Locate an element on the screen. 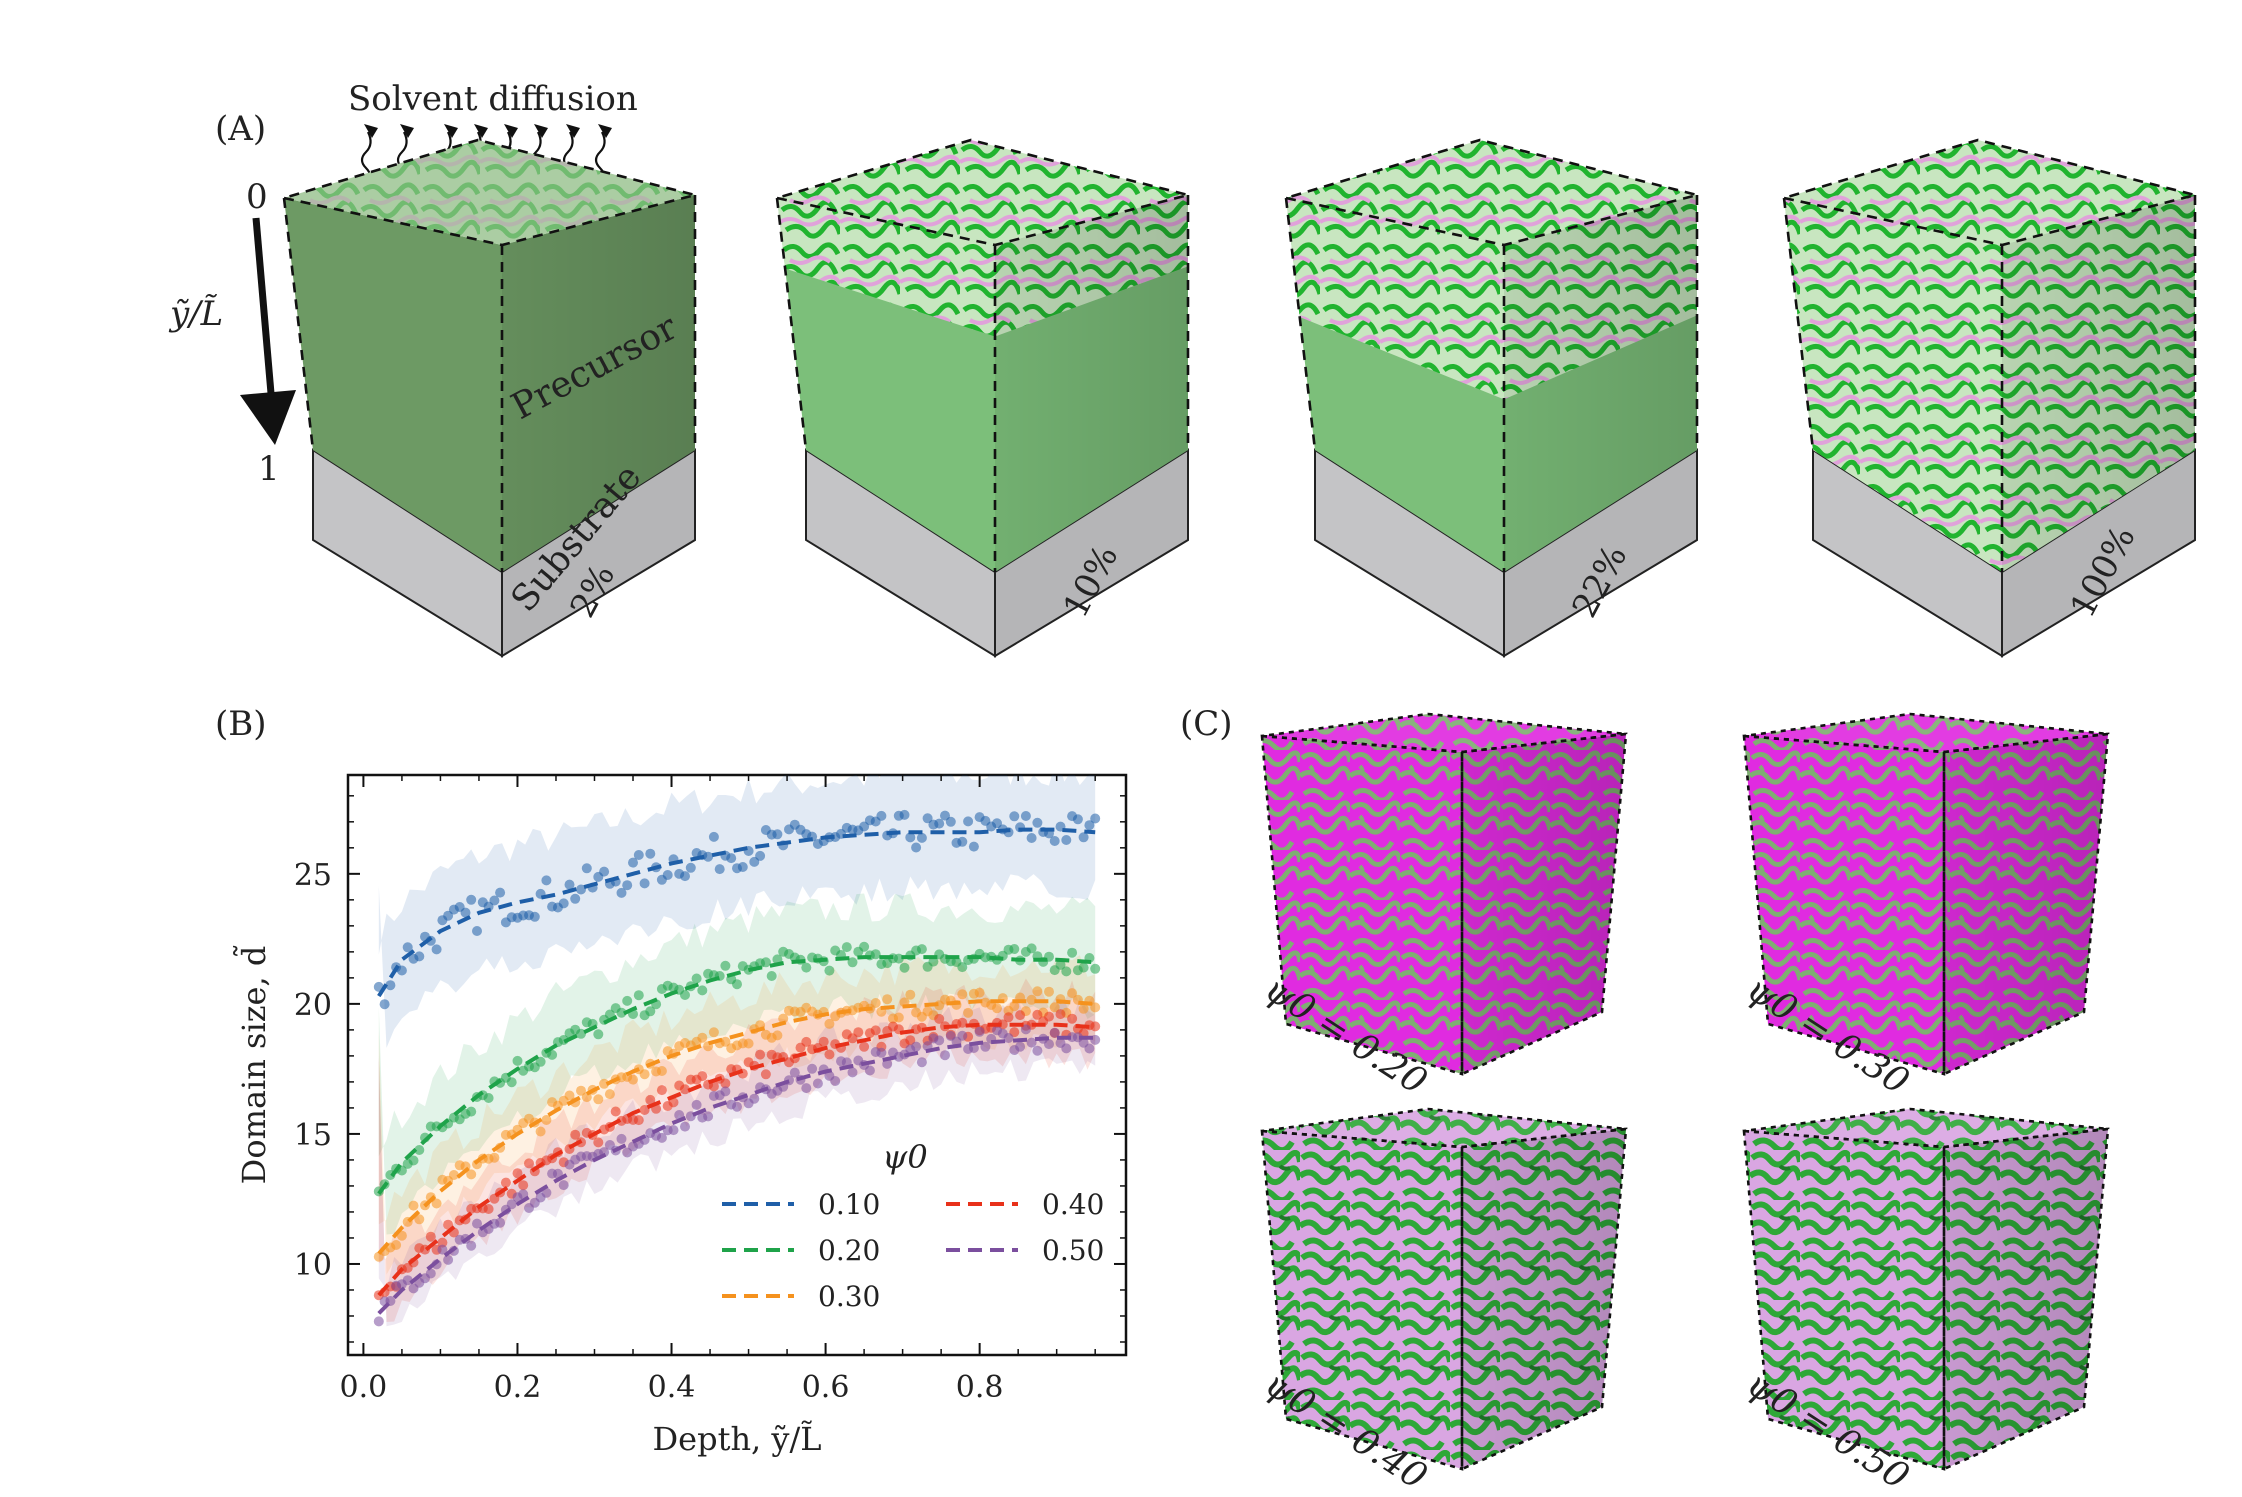 The width and height of the screenshot is (2242, 1497). left-edge is located at coordinates (298, 324).